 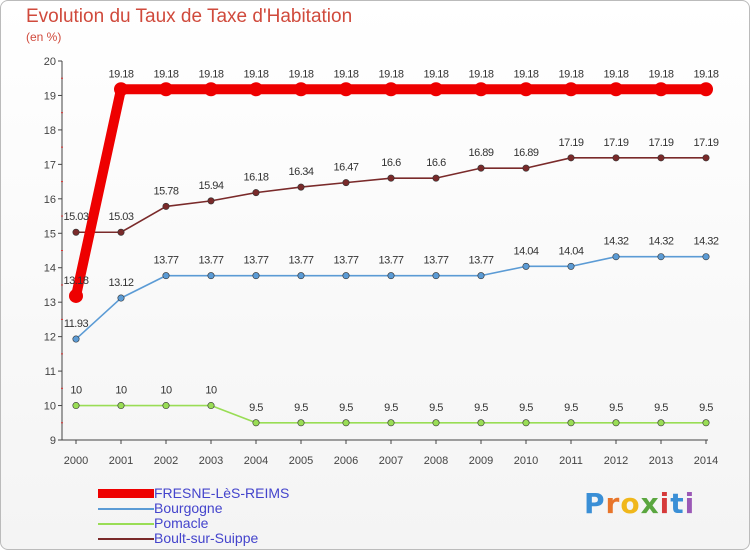 What do you see at coordinates (126, 493) in the screenshot?
I see `legend-swatch-fresne` at bounding box center [126, 493].